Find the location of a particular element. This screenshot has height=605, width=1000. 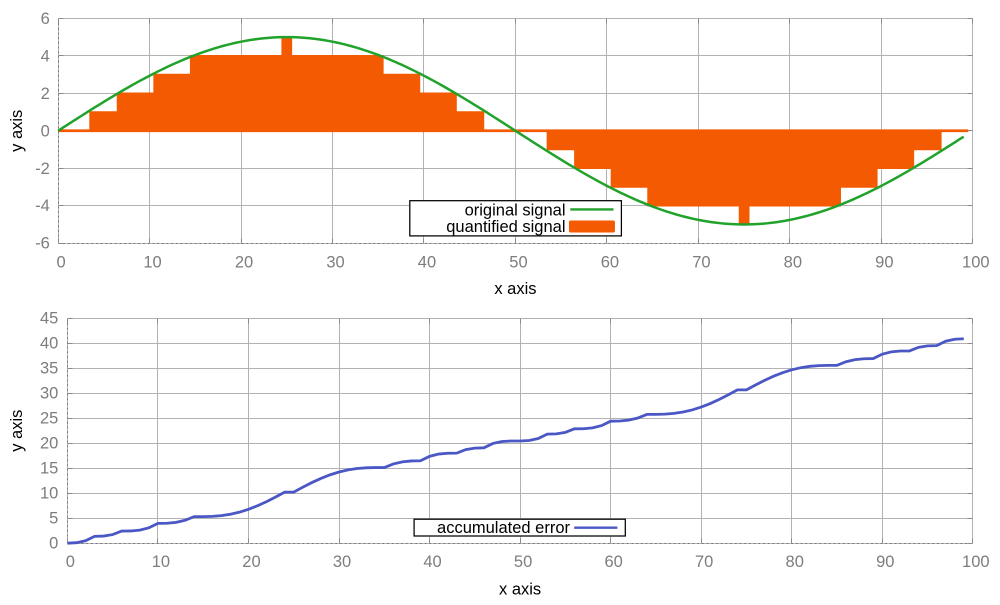

svg-text: 4 is located at coordinates (45, 56).